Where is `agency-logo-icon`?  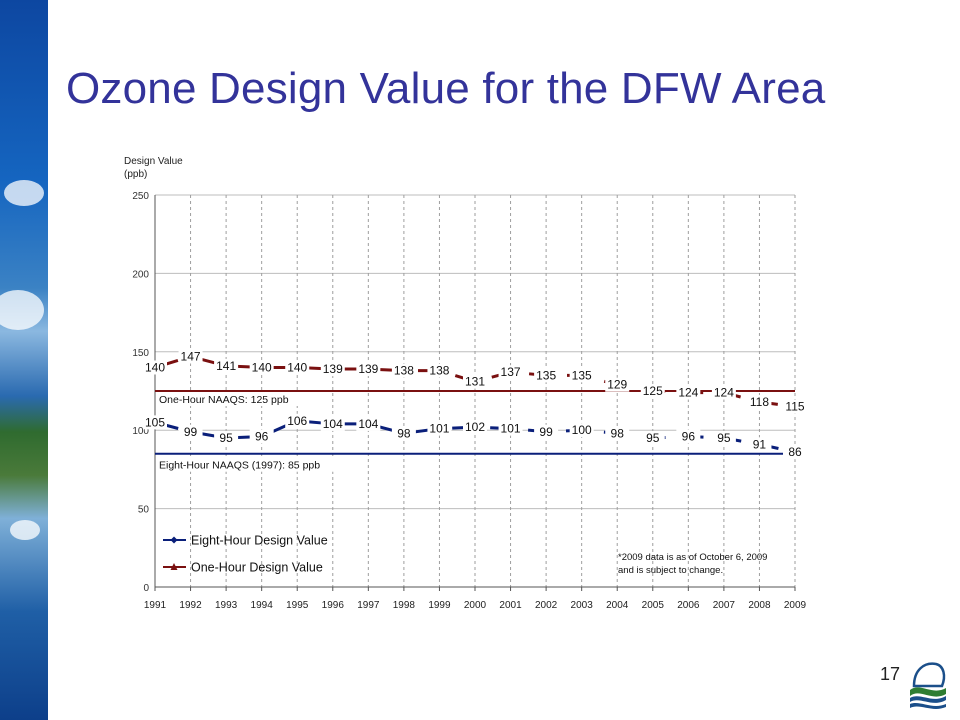 agency-logo-icon is located at coordinates (928, 684).